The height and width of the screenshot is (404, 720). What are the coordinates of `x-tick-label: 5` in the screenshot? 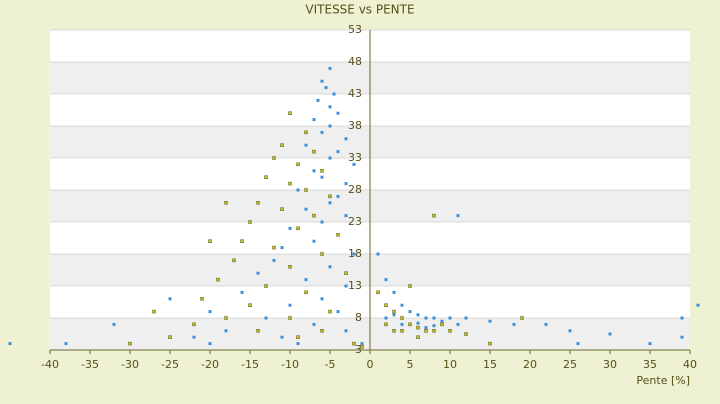 It's located at (410, 364).